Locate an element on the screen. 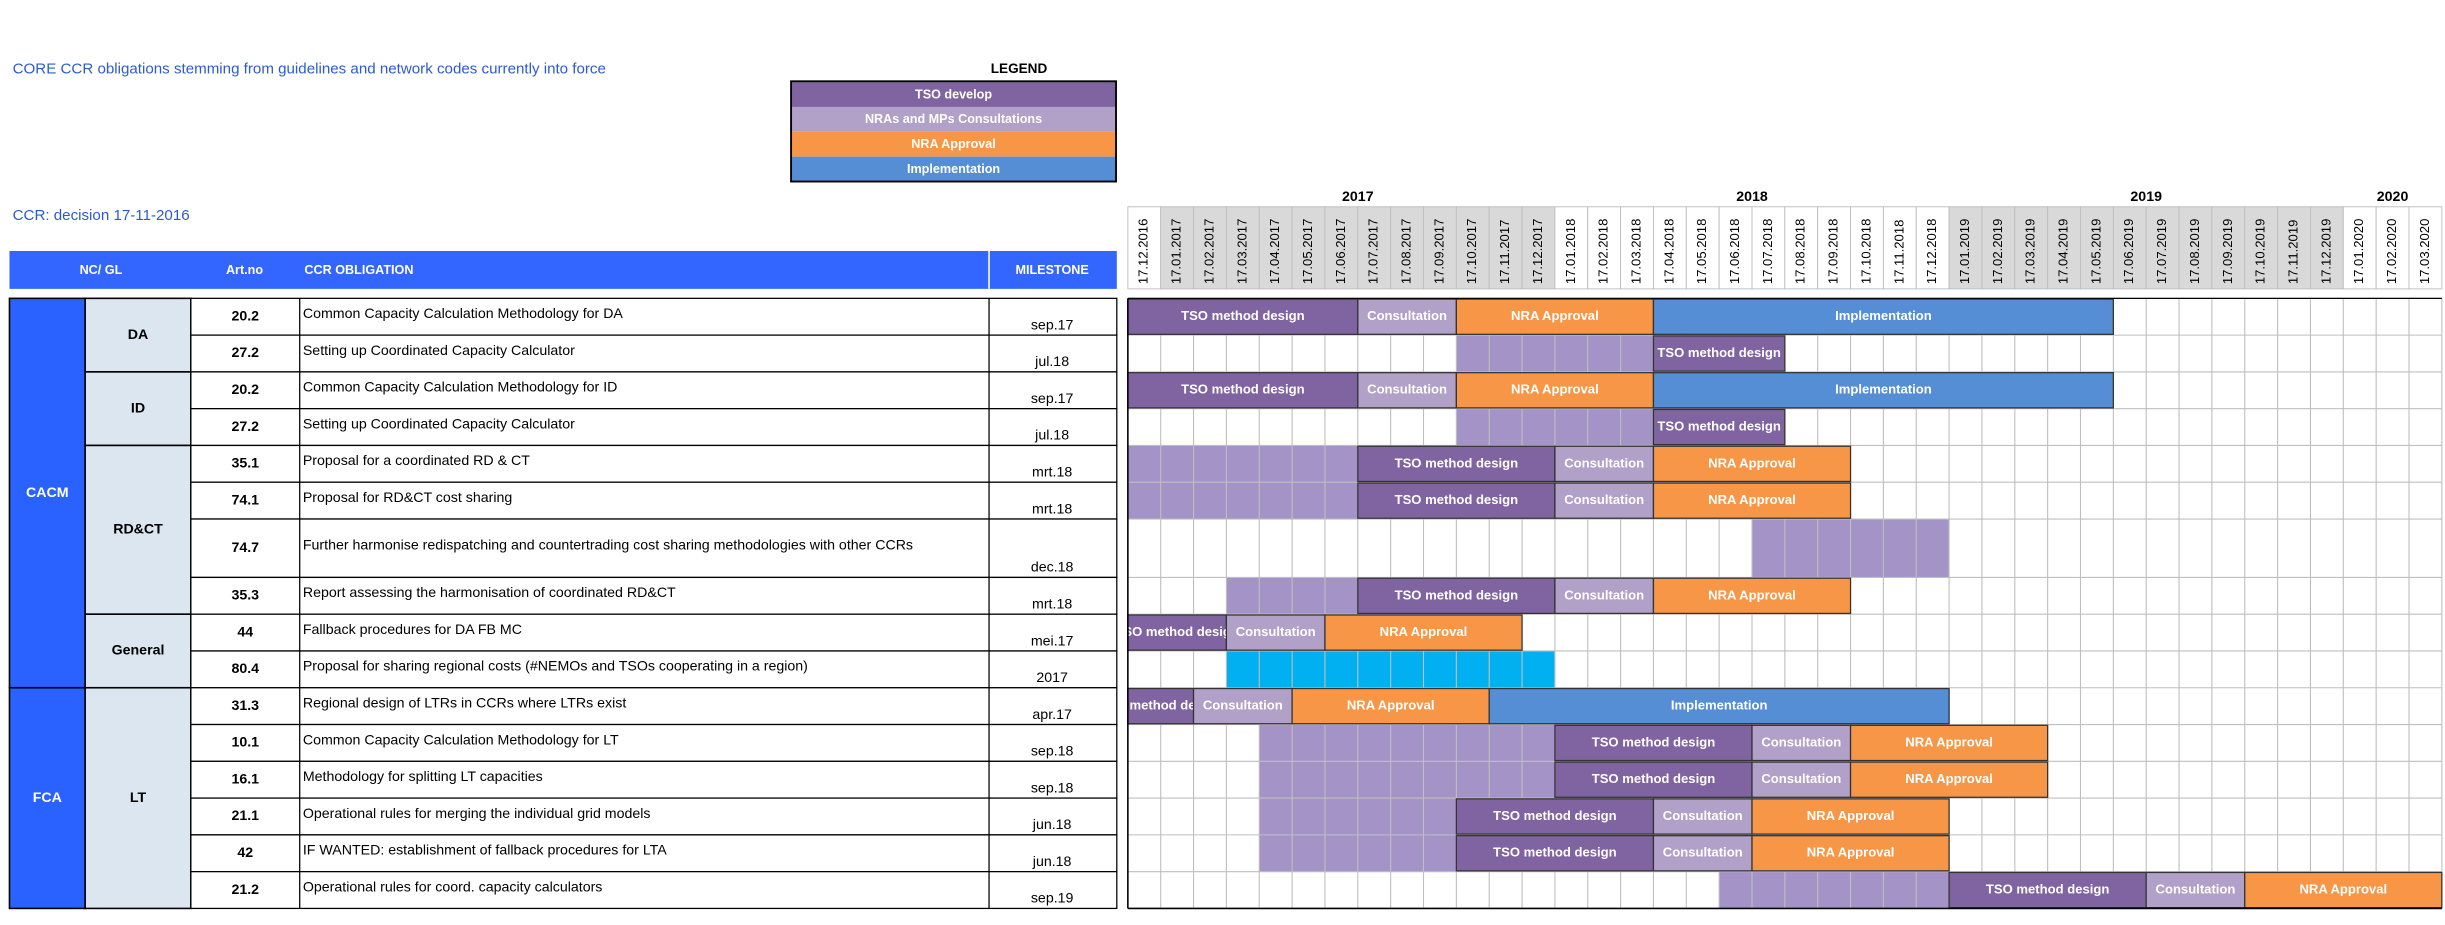  art-no: 21.2 is located at coordinates (245, 890).